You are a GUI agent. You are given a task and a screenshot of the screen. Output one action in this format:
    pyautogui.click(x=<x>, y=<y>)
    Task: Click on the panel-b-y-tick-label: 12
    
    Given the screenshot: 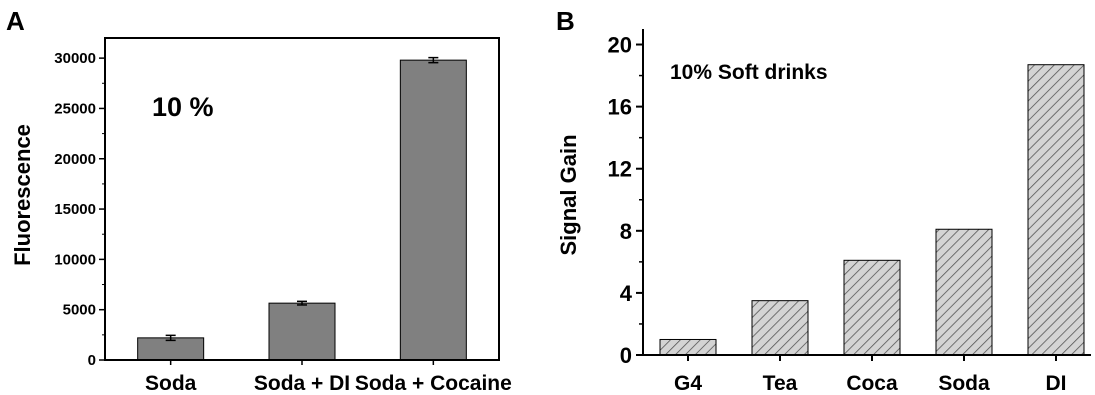 What is the action you would take?
    pyautogui.click(x=620, y=169)
    